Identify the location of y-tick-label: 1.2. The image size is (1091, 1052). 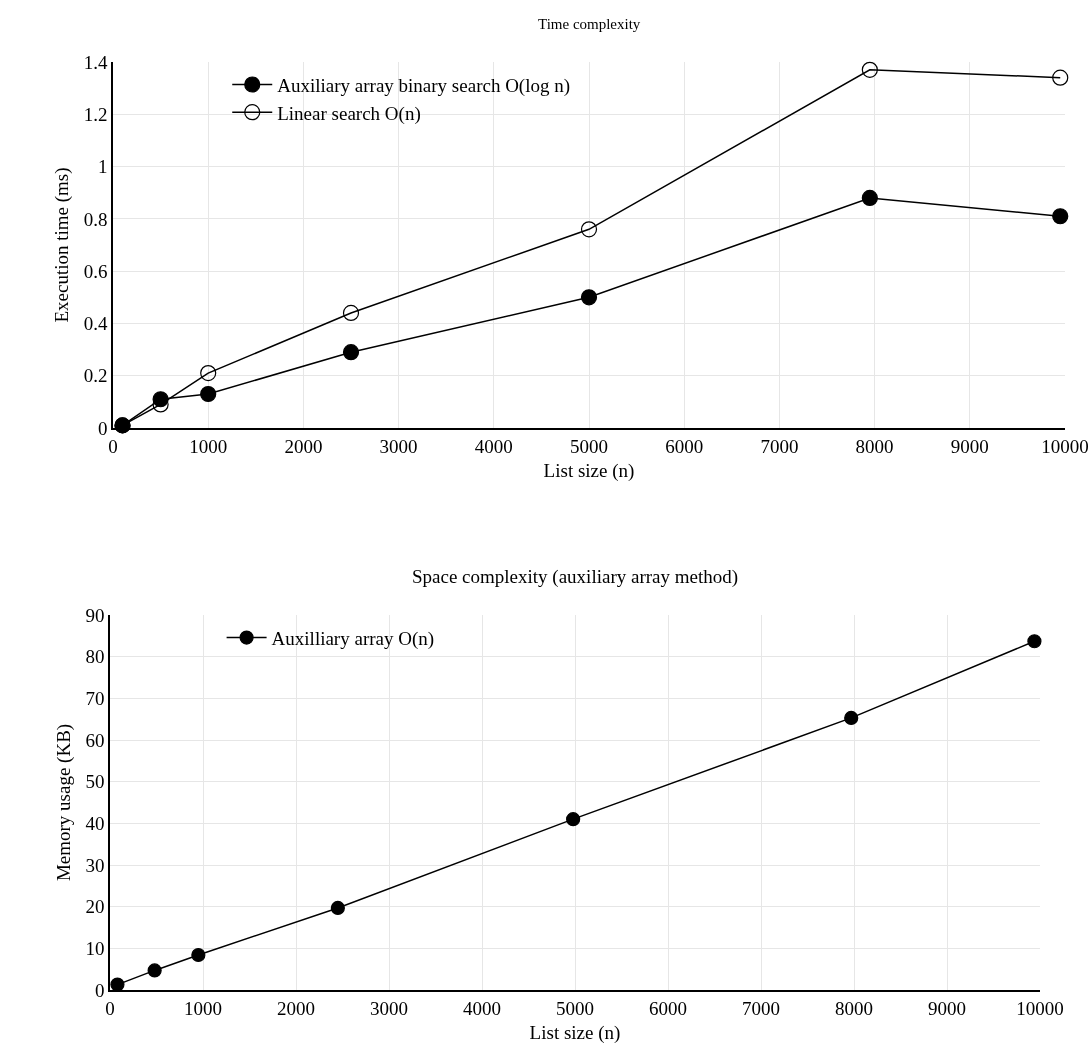
(95, 114).